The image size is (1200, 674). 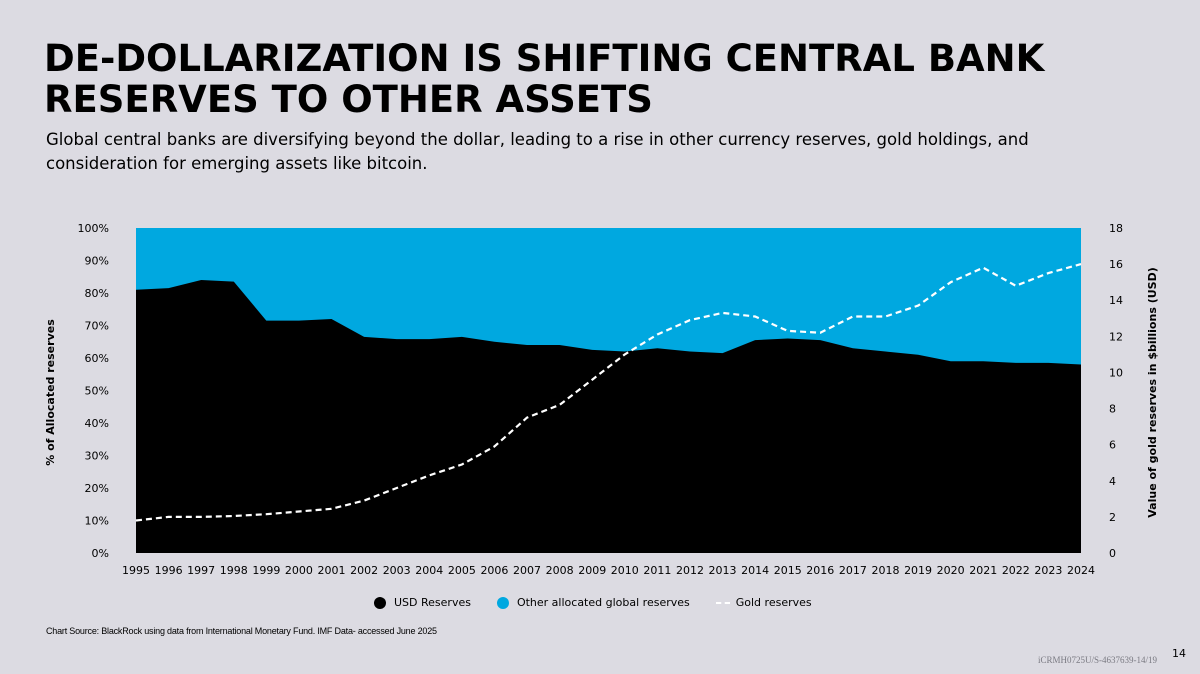 I want to click on x-tick-label: 2015, so click(x=788, y=570).